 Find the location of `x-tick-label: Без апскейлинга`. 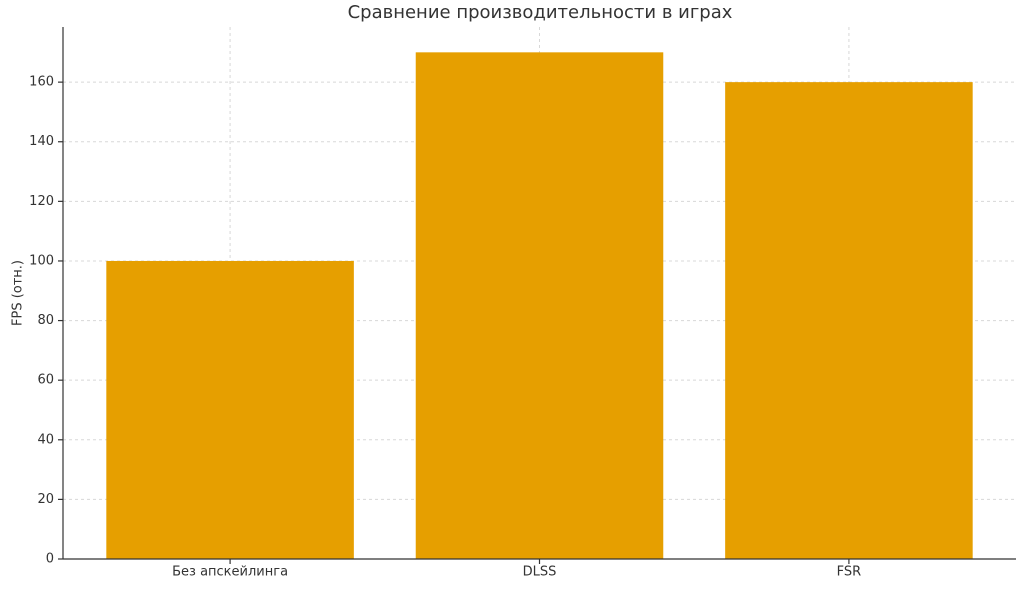

x-tick-label: Без апскейлинга is located at coordinates (230, 572).